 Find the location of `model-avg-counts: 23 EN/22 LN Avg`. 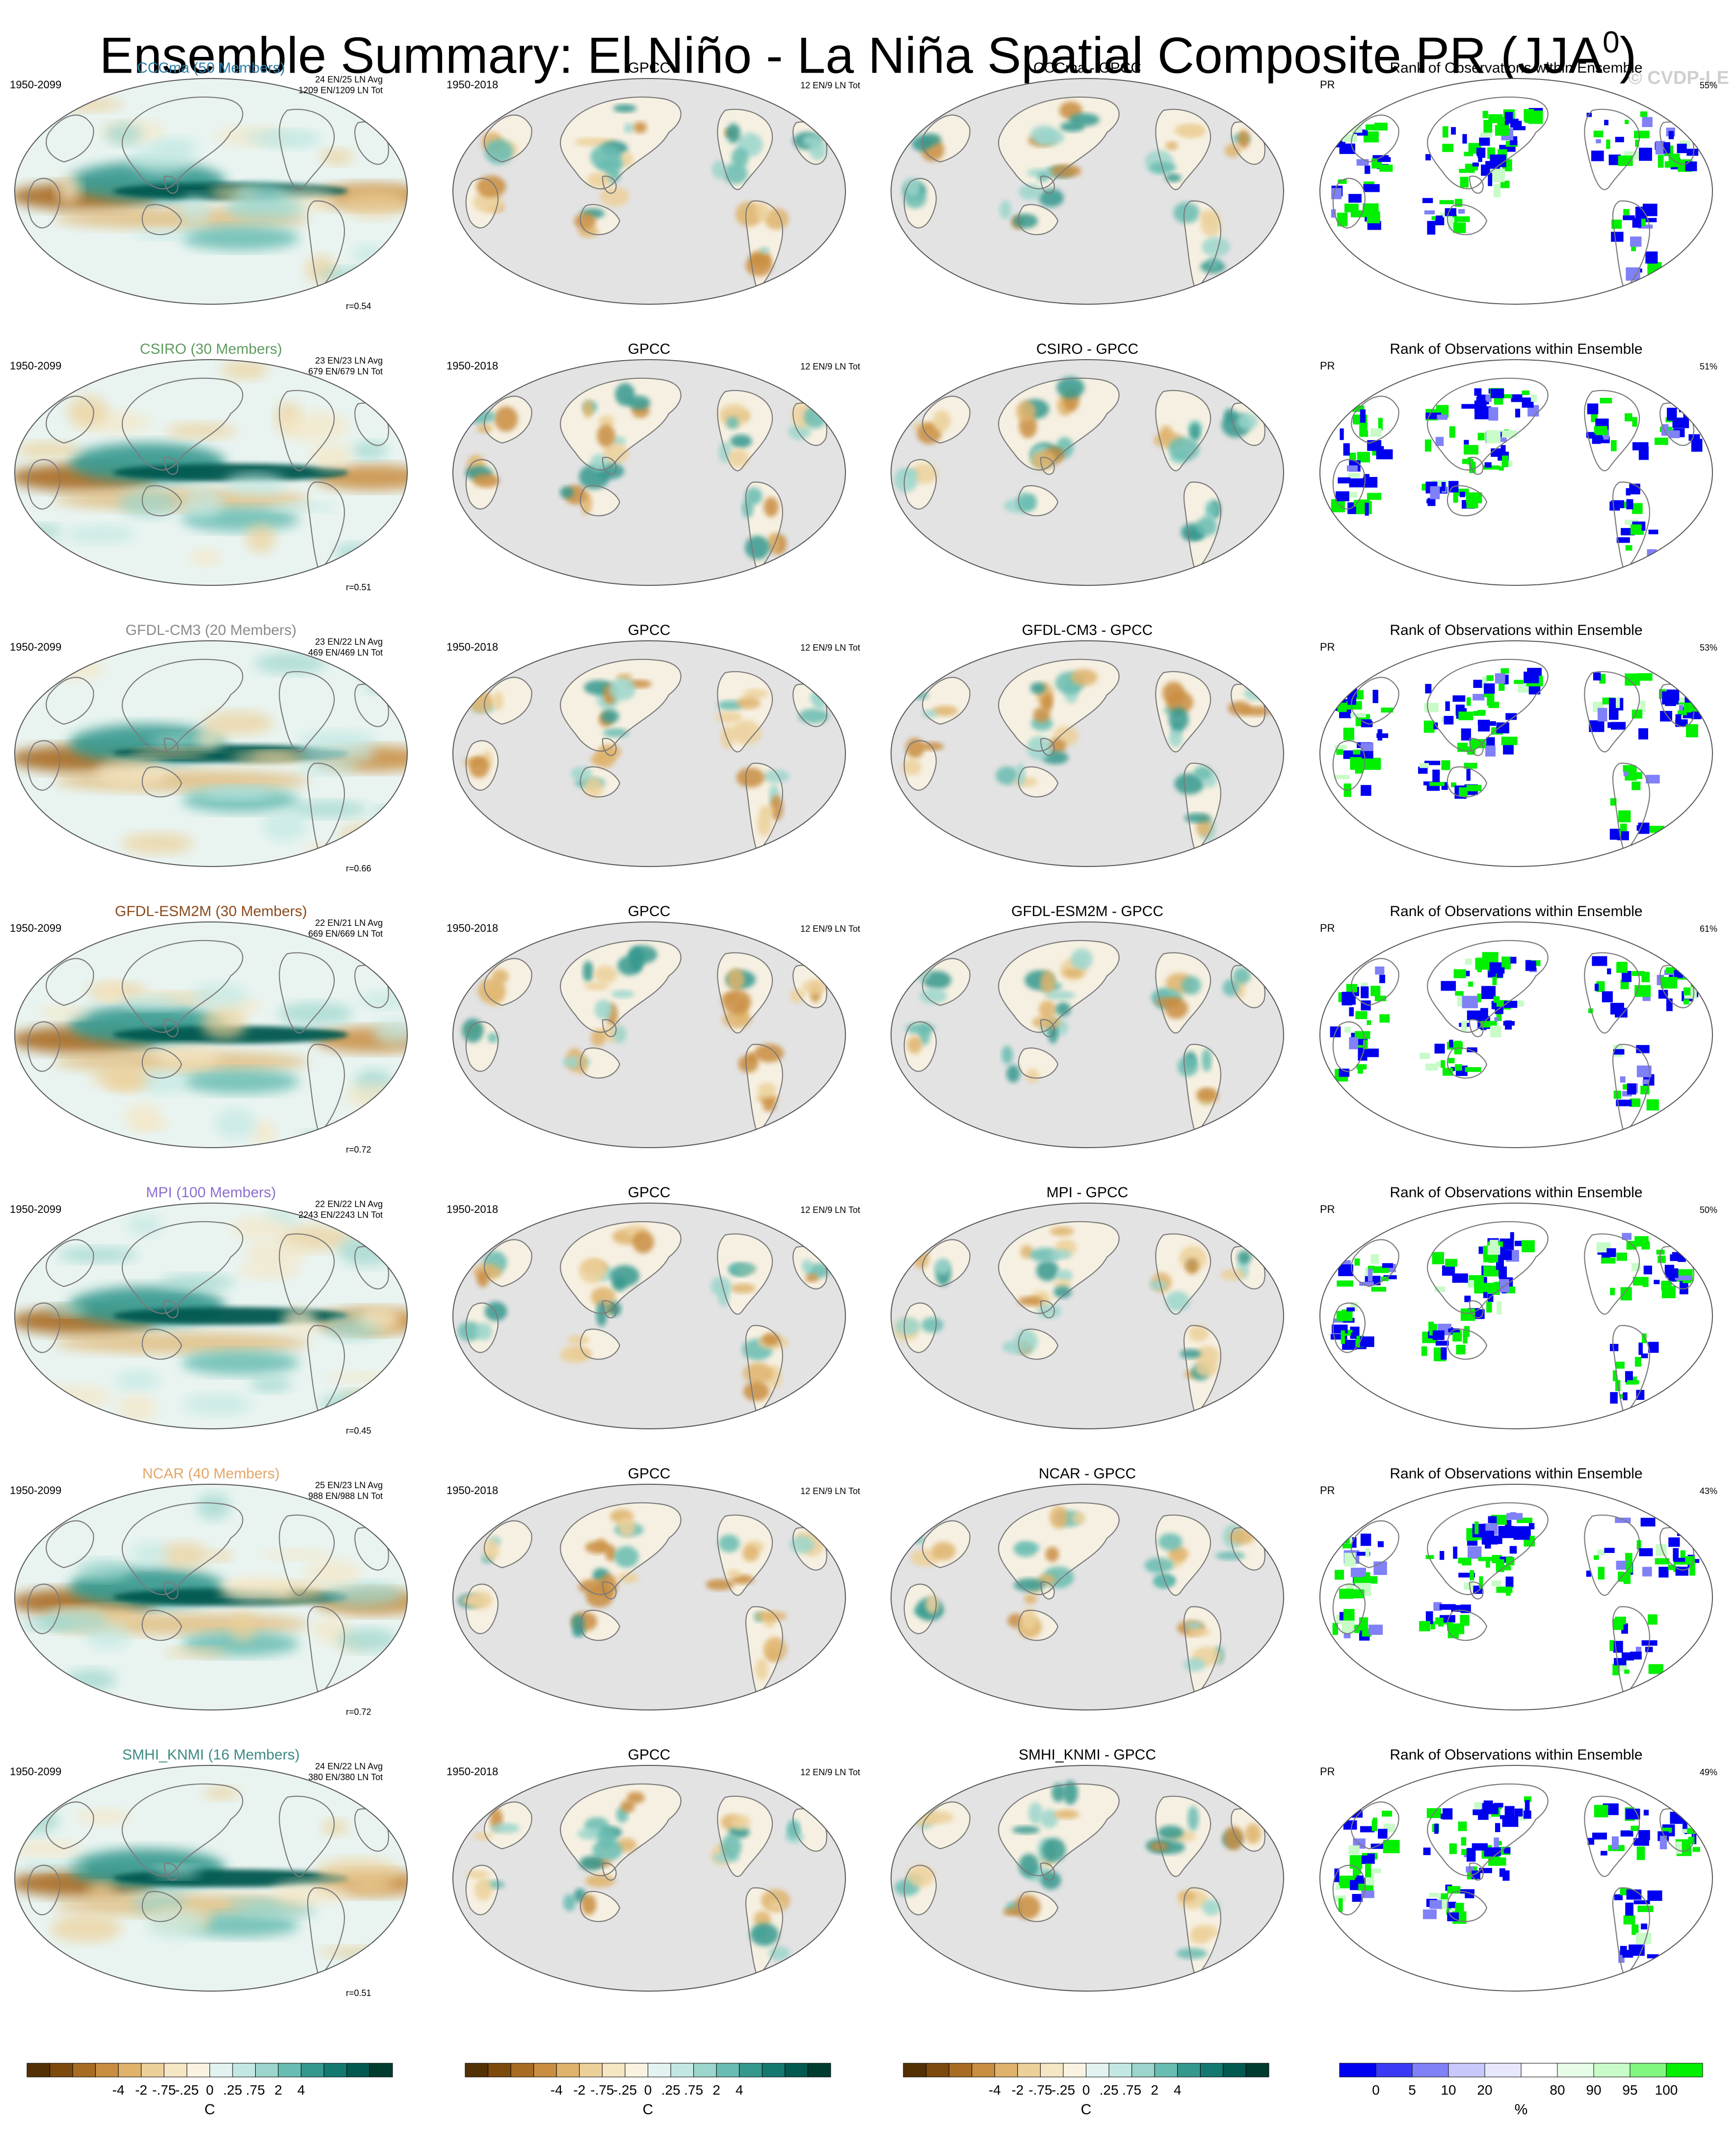

model-avg-counts: 23 EN/22 LN Avg is located at coordinates (349, 642).